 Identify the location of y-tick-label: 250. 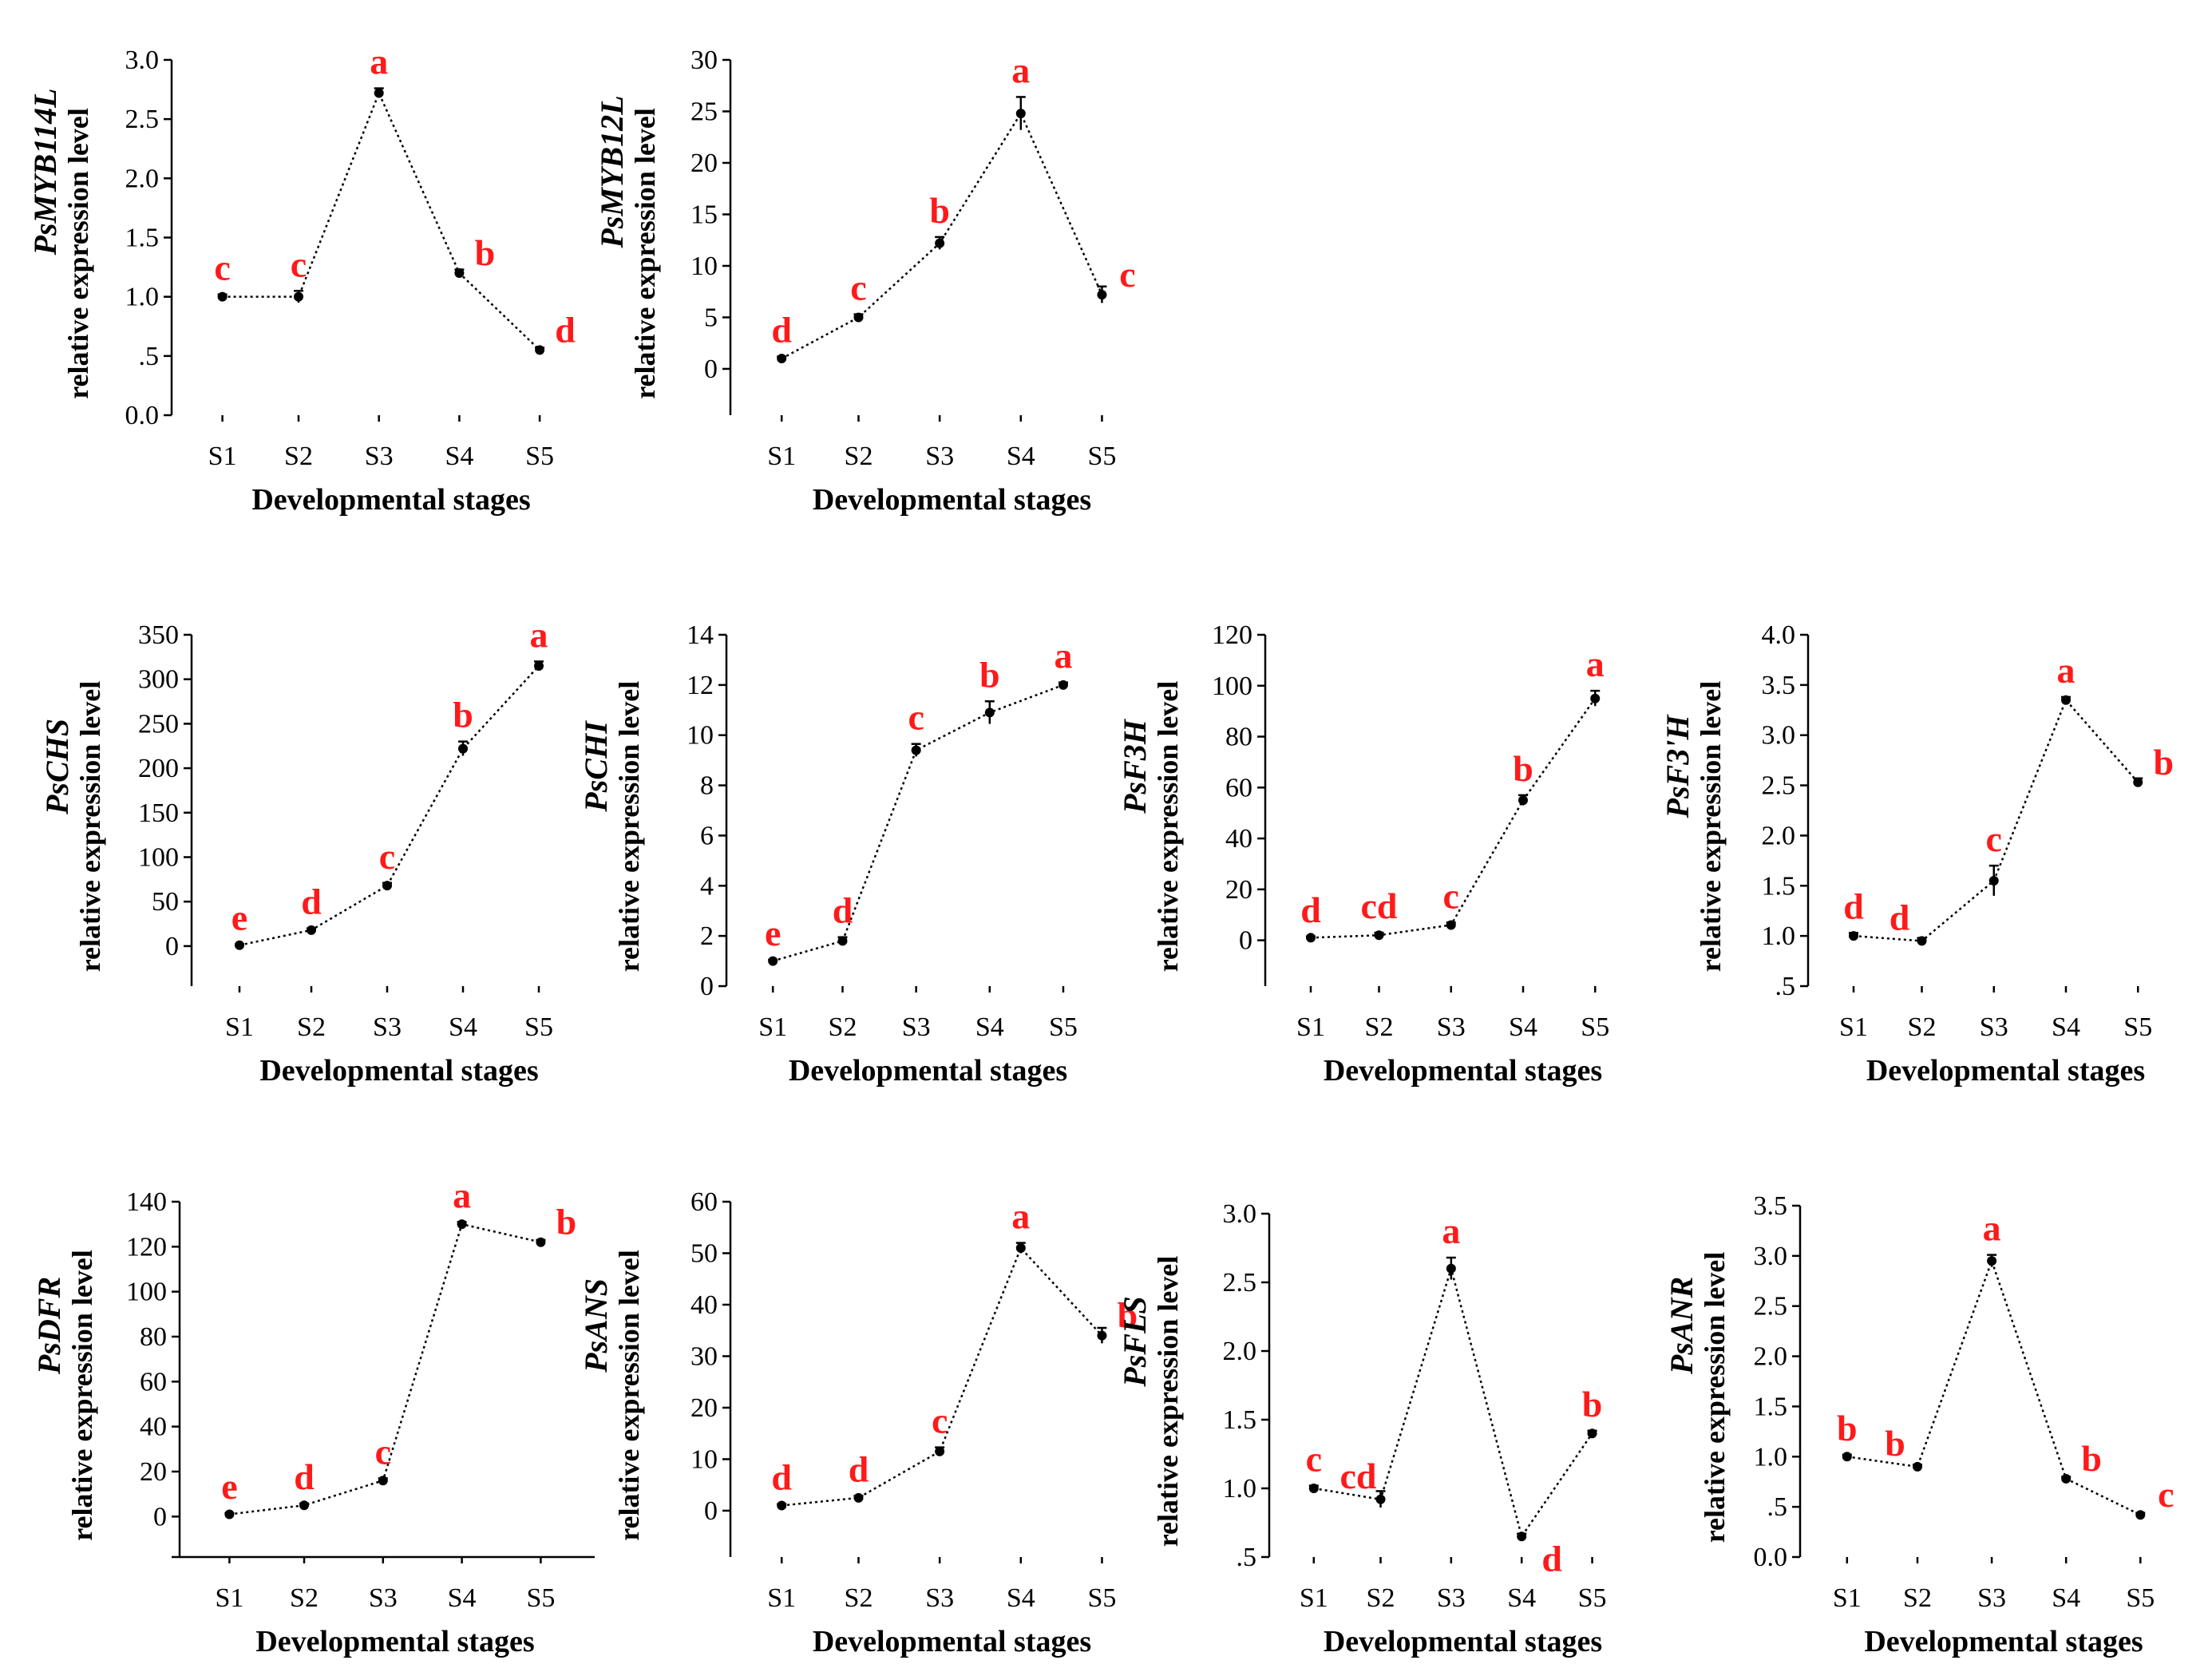
(158, 724).